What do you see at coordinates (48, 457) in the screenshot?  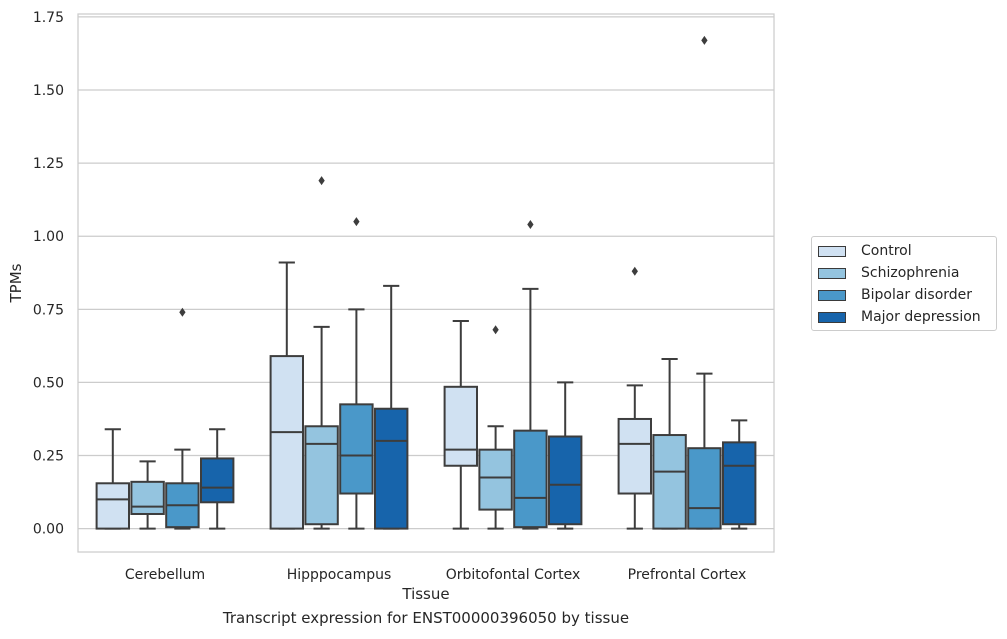 I see `y-tick-label: 0.25` at bounding box center [48, 457].